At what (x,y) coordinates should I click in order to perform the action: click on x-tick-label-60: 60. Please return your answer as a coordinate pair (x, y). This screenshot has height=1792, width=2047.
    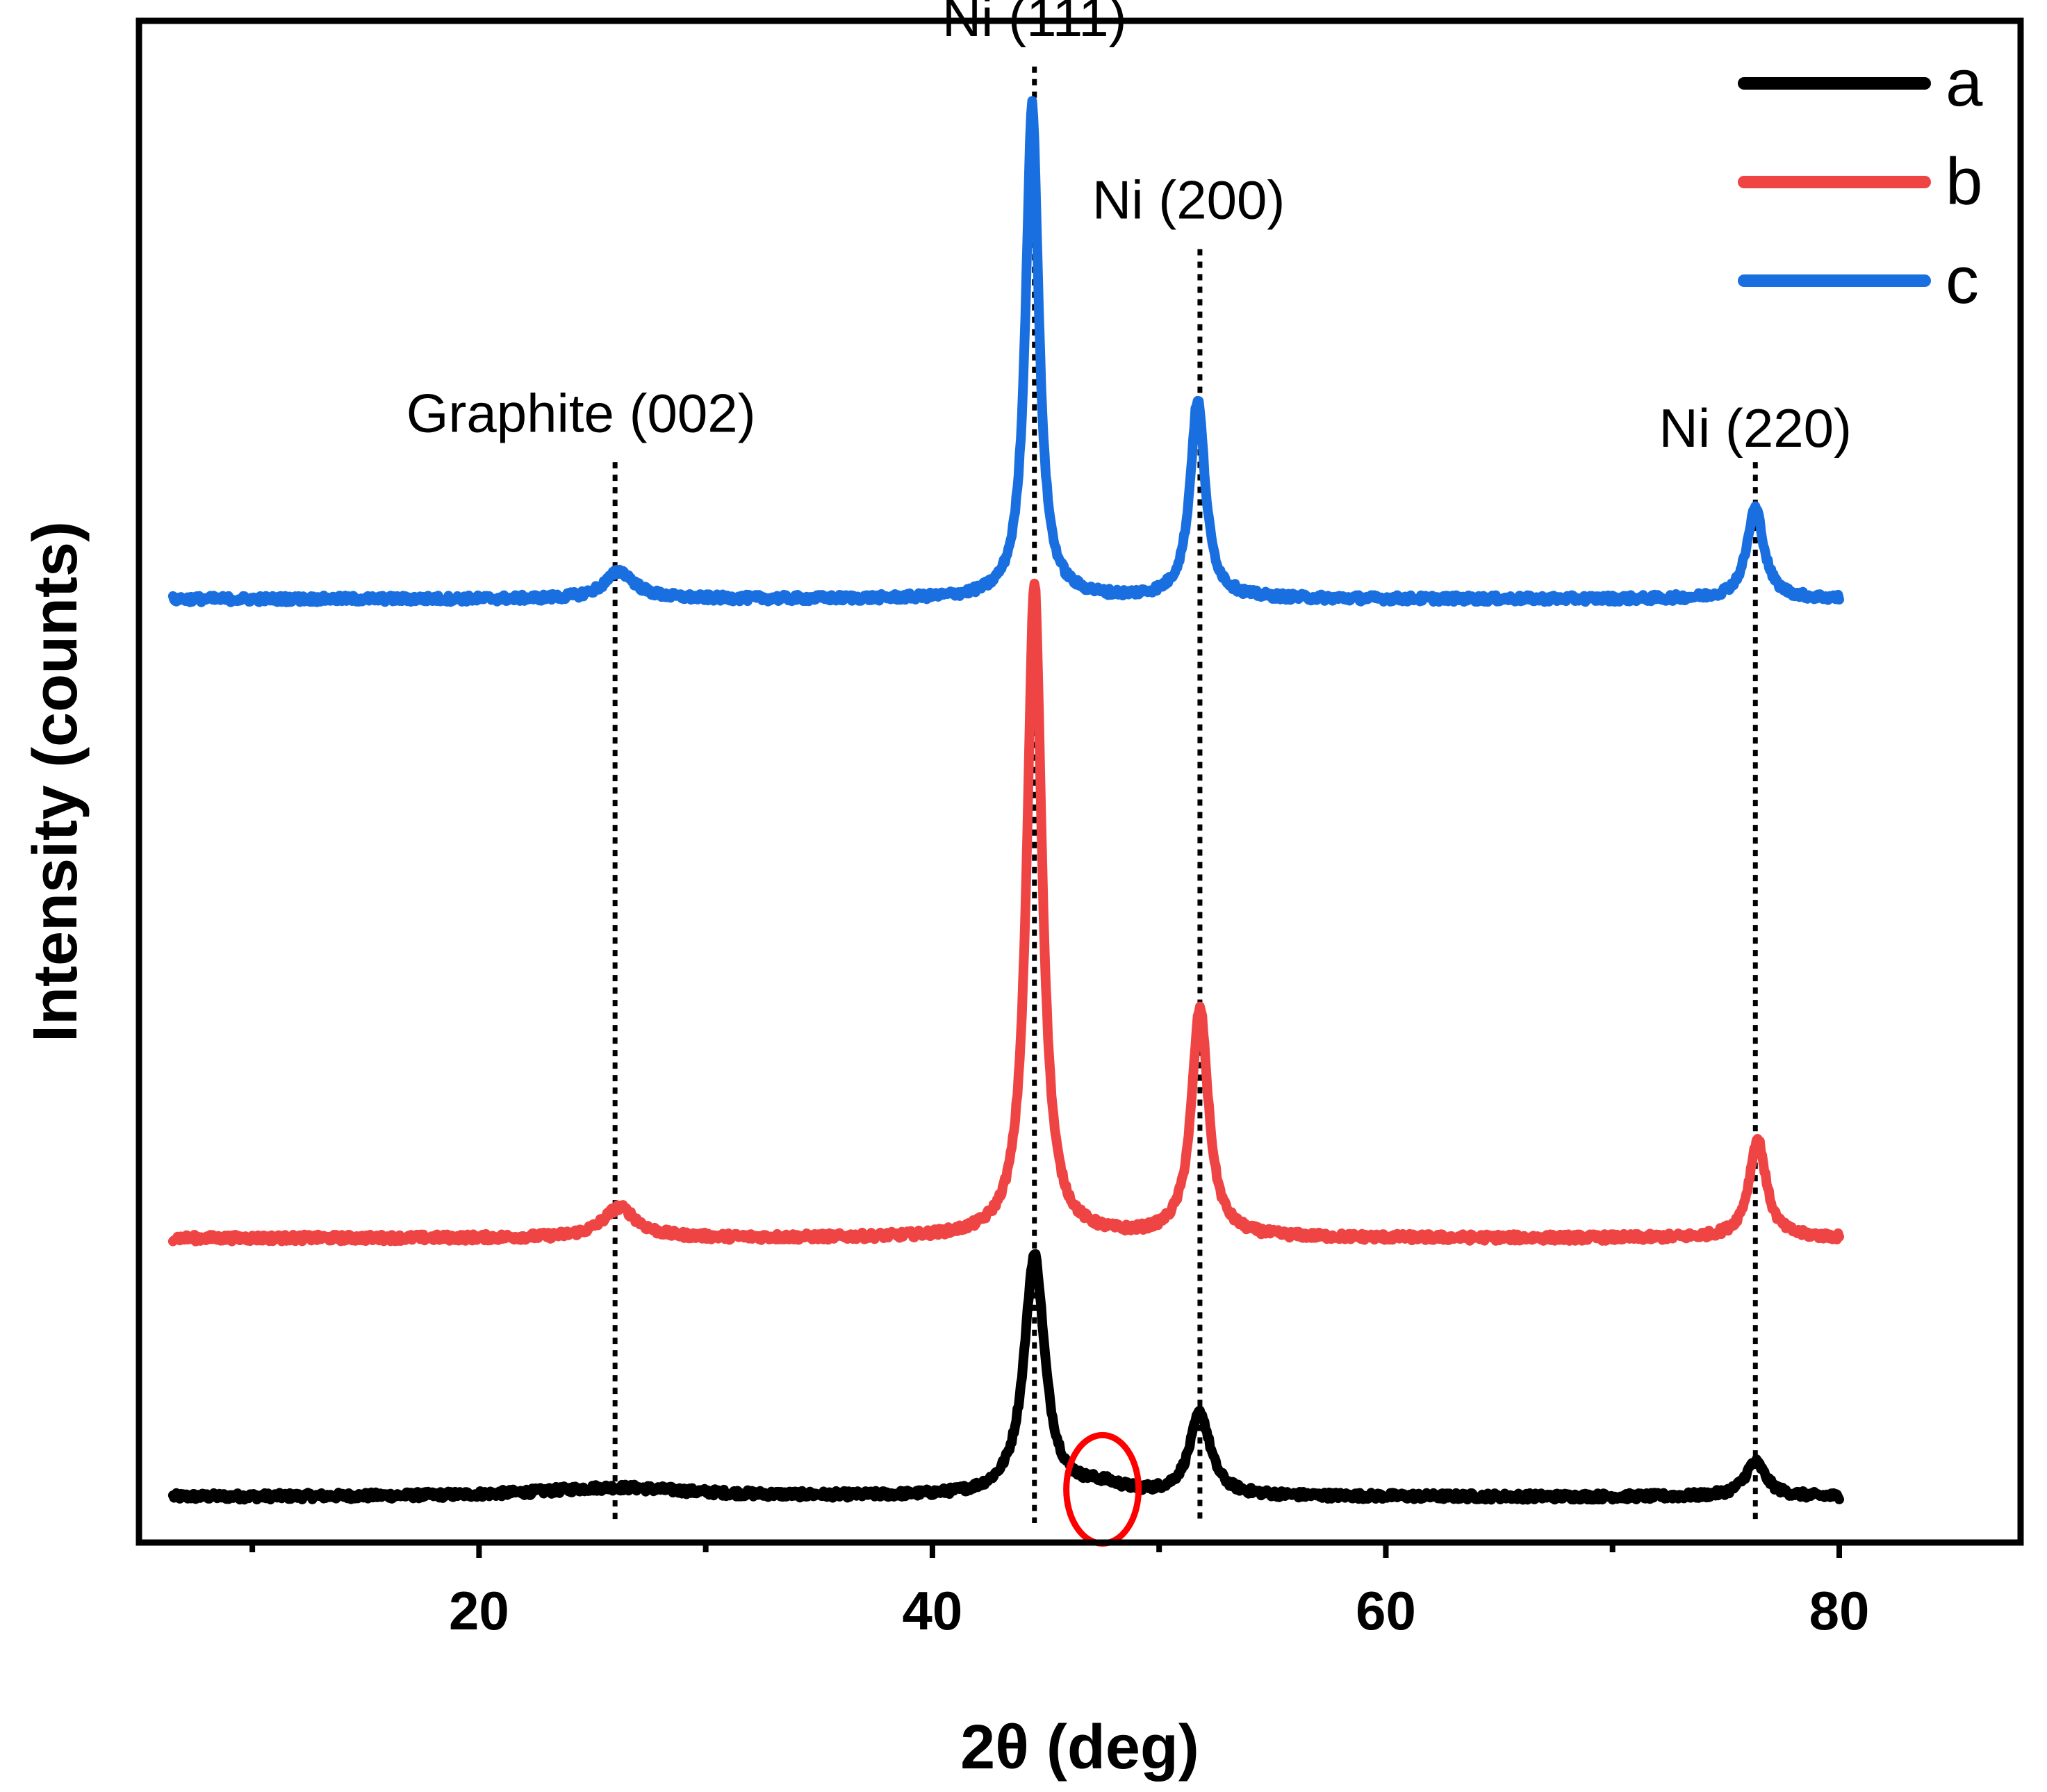
    Looking at the image, I should click on (1386, 1611).